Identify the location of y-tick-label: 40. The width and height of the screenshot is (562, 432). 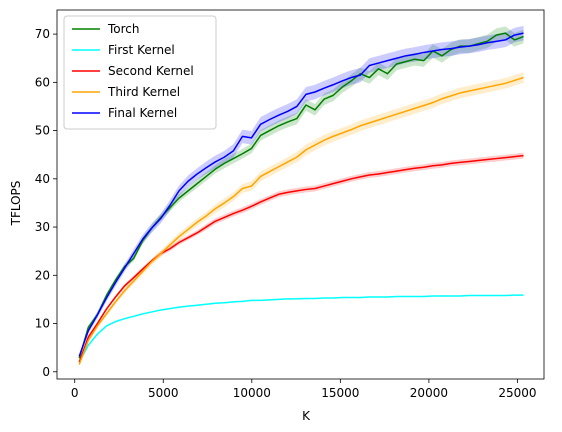
(42, 179).